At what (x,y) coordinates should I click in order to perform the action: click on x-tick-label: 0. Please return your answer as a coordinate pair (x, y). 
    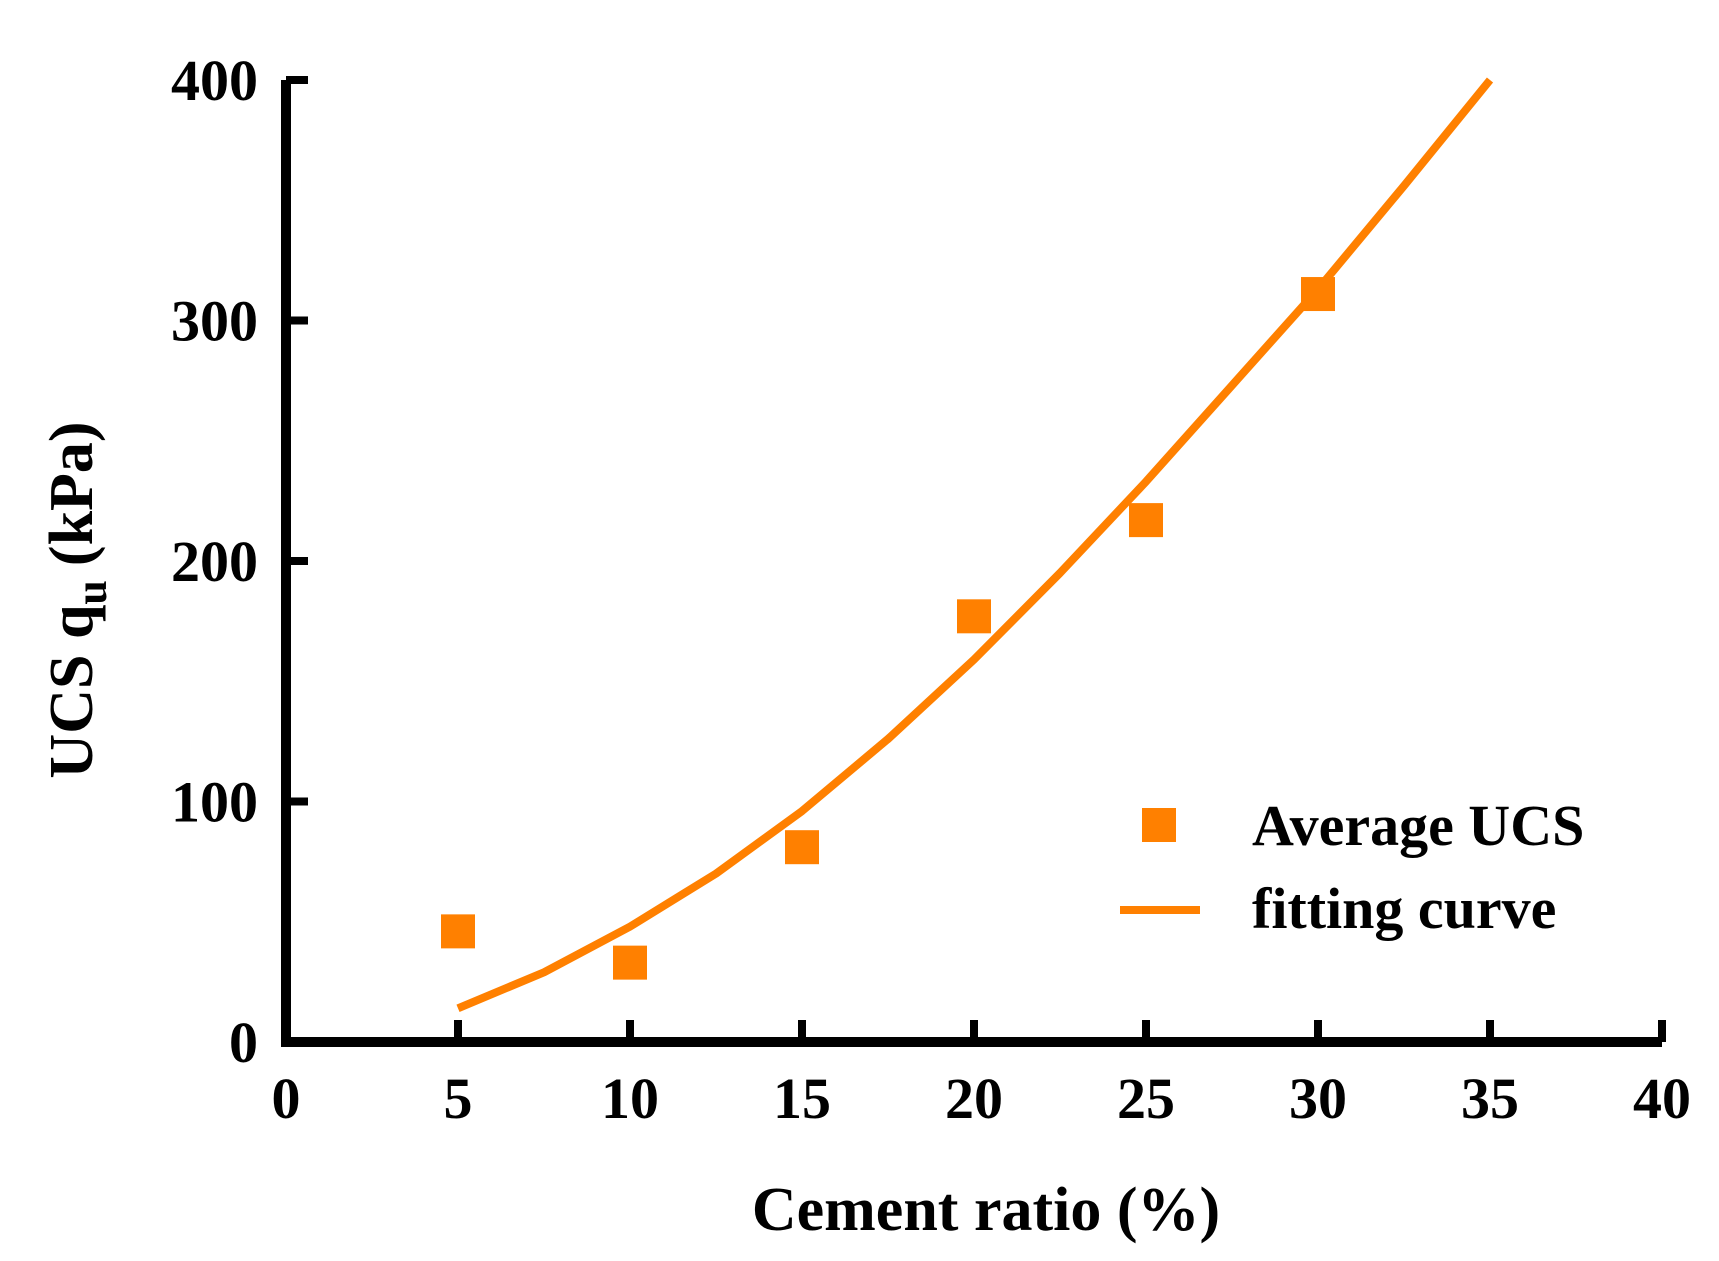
    Looking at the image, I should click on (286, 1098).